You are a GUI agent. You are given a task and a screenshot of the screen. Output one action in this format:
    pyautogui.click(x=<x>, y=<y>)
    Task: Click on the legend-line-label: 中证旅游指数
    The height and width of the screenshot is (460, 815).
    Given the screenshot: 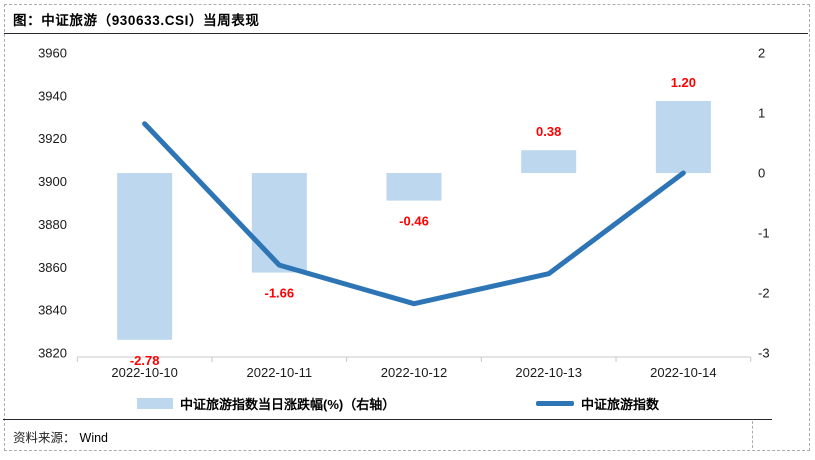 What is the action you would take?
    pyautogui.click(x=620, y=404)
    